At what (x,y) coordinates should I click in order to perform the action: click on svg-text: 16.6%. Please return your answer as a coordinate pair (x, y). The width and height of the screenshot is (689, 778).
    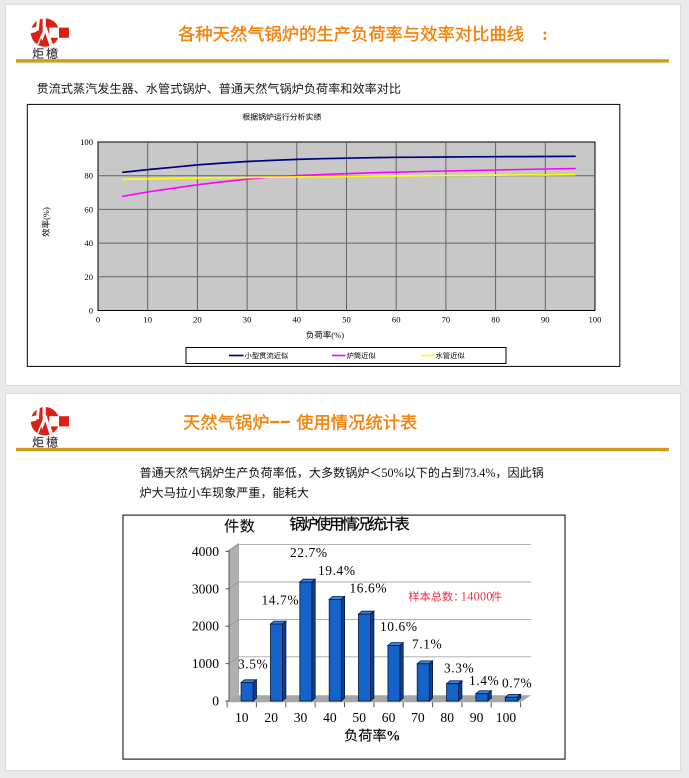
    Looking at the image, I should click on (369, 588).